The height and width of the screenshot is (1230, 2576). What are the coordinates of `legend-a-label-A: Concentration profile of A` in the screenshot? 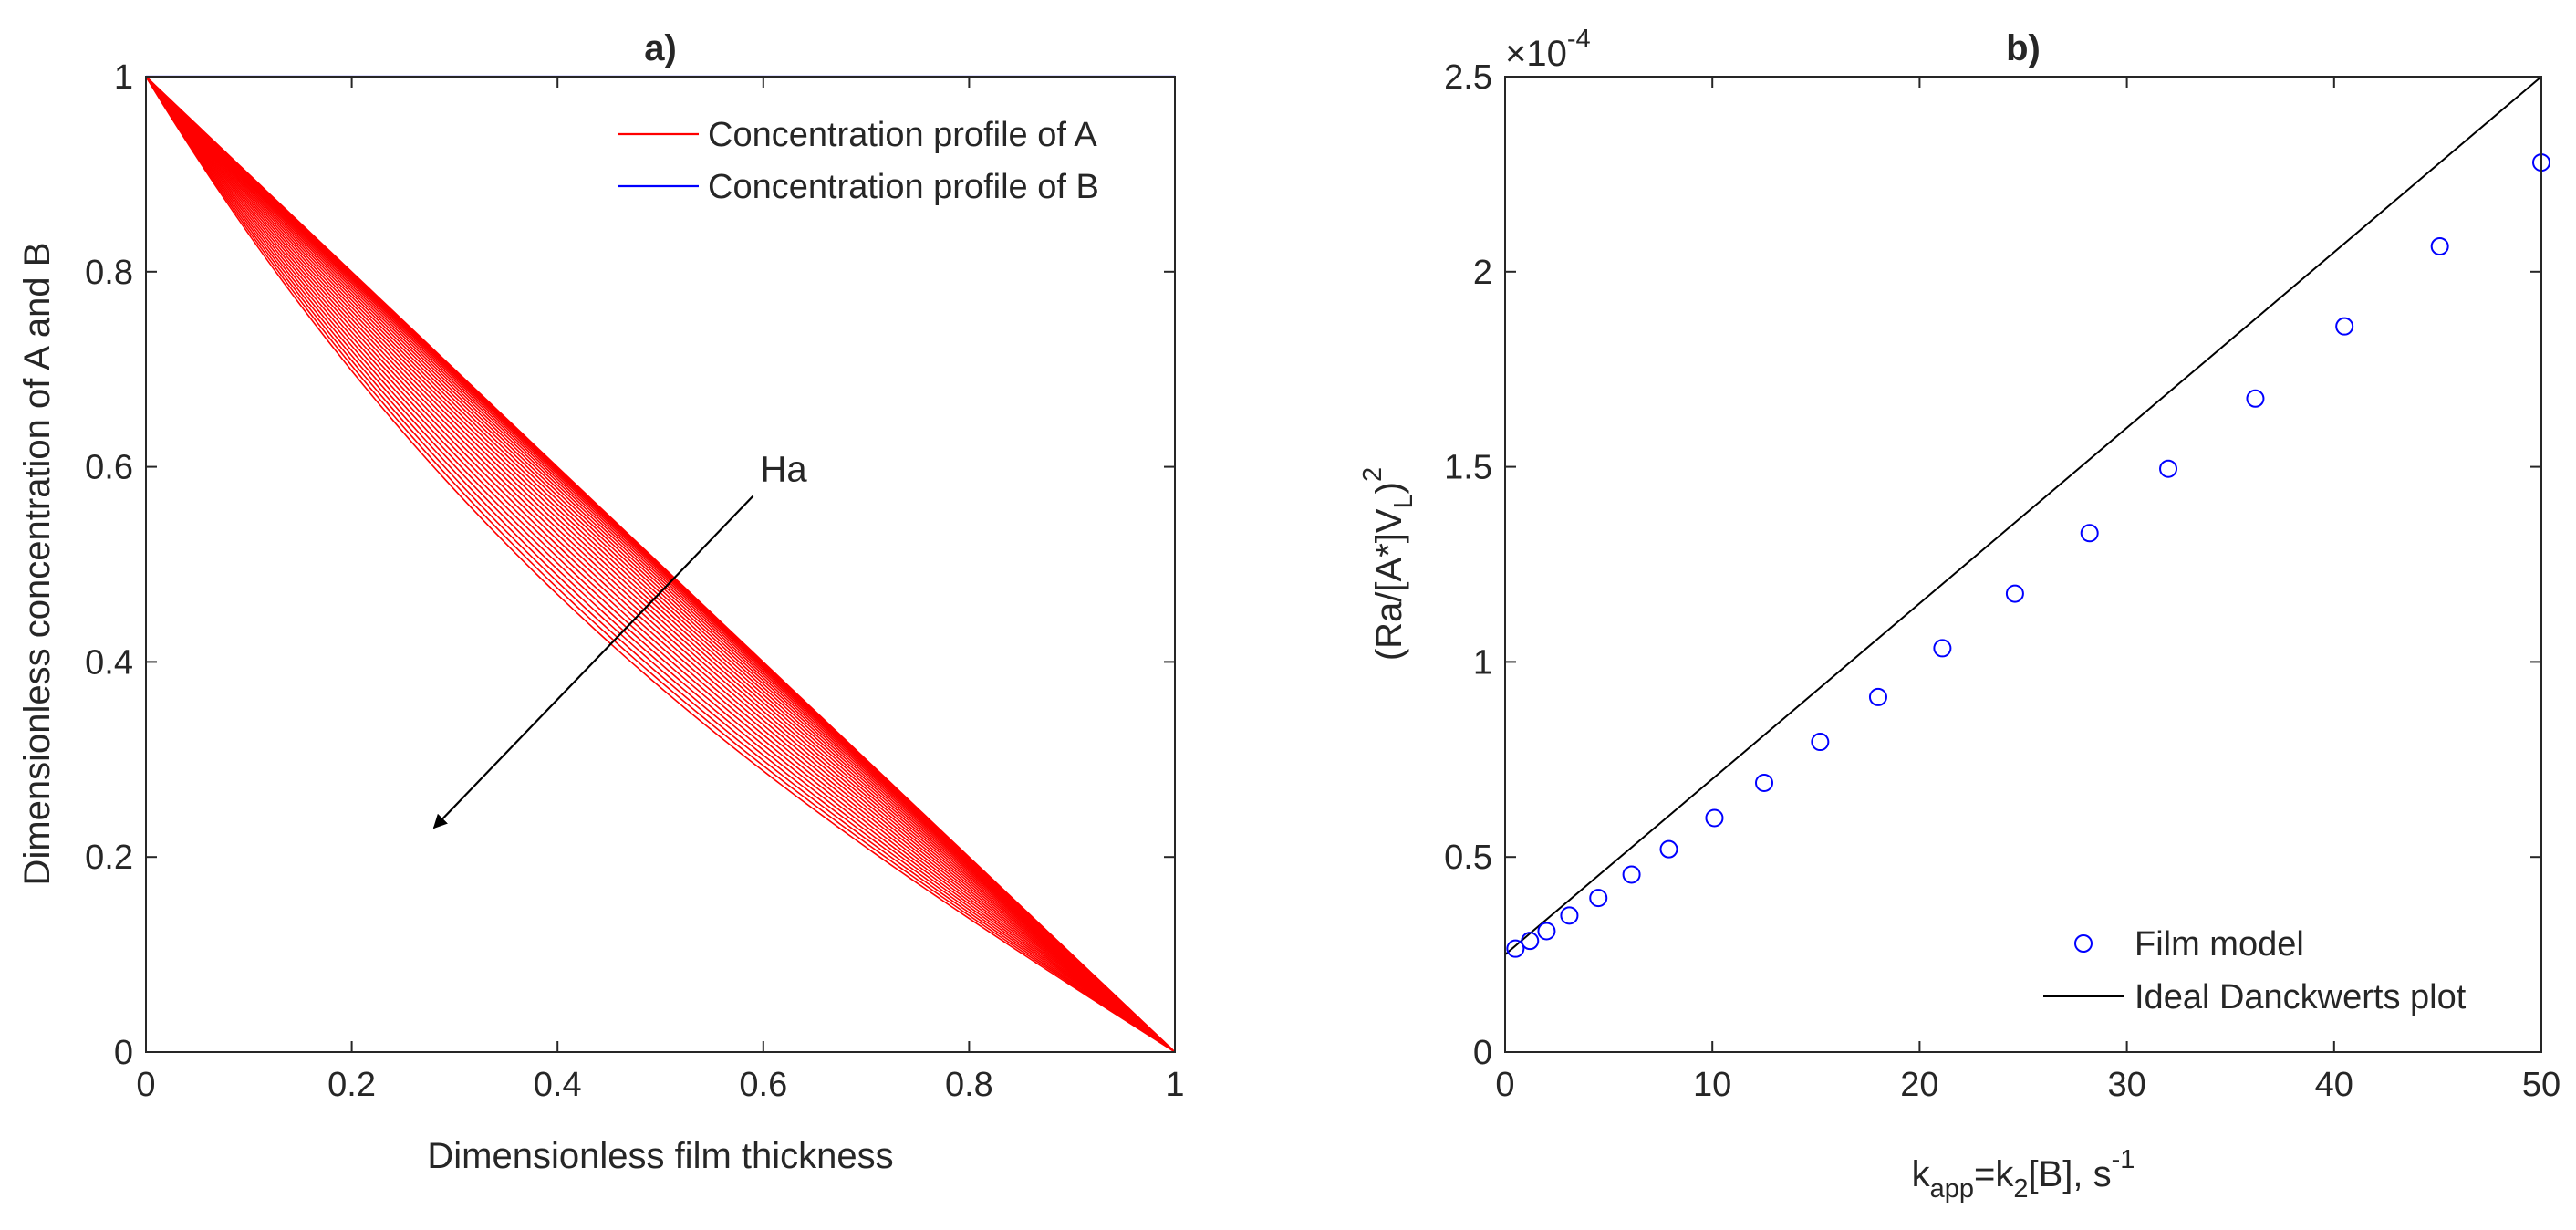 It's located at (902, 135).